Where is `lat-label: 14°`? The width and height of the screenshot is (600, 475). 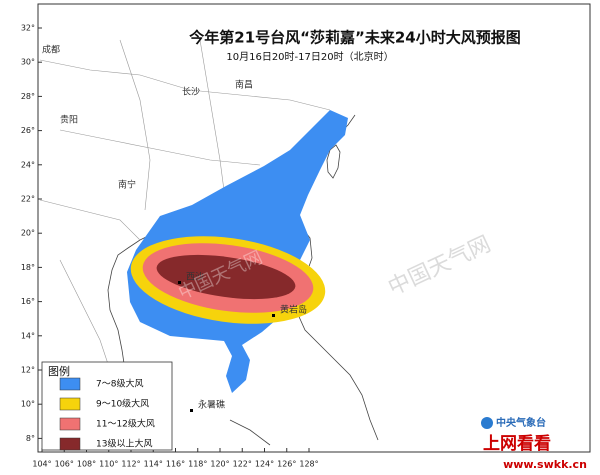
lat-label: 14° is located at coordinates (28, 335).